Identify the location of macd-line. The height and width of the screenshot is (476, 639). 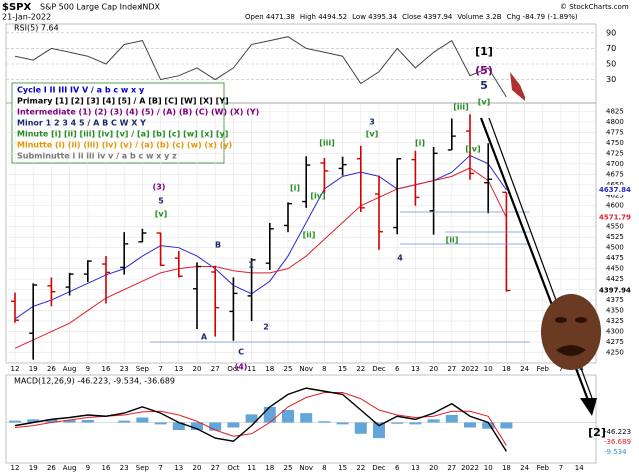
(260, 419).